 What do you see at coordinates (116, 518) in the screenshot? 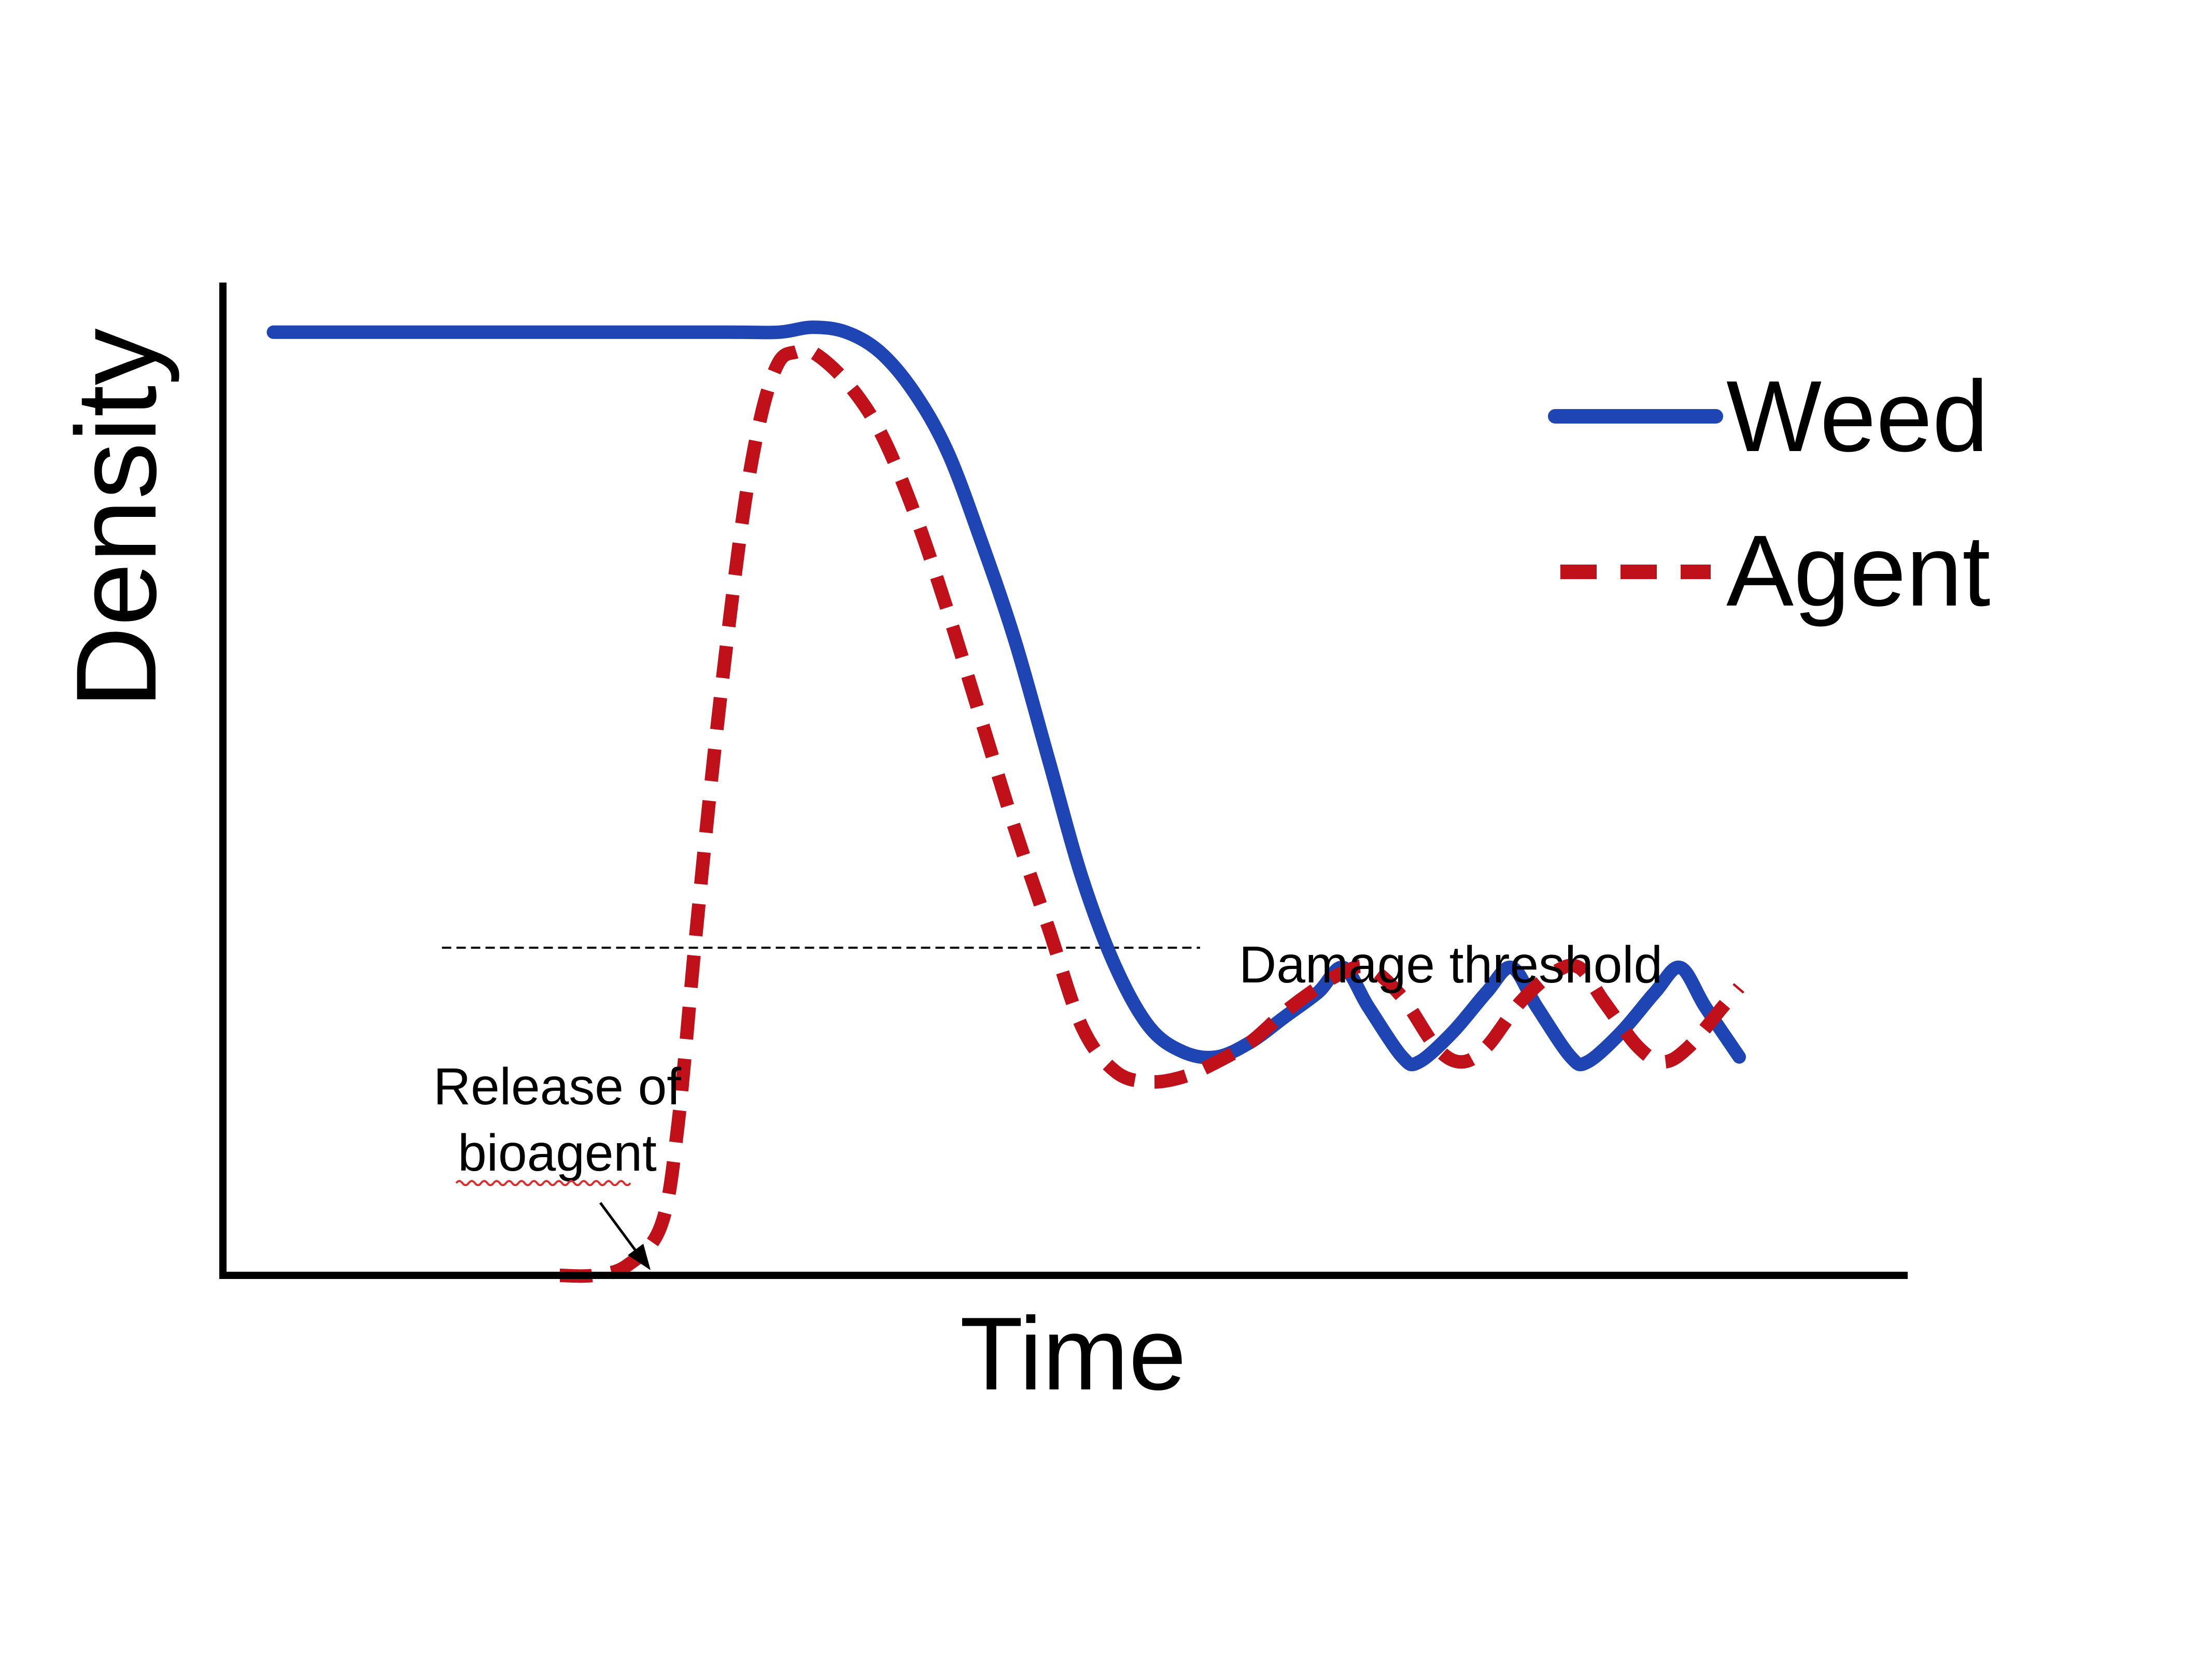
I see `y-axis-title: Density` at bounding box center [116, 518].